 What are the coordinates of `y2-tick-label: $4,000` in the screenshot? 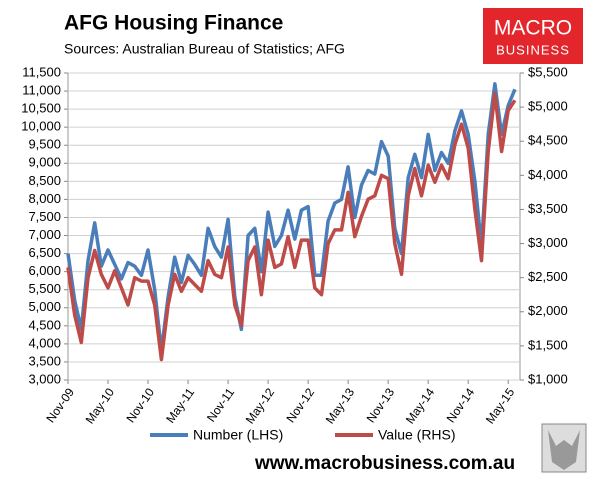 It's located at (548, 174).